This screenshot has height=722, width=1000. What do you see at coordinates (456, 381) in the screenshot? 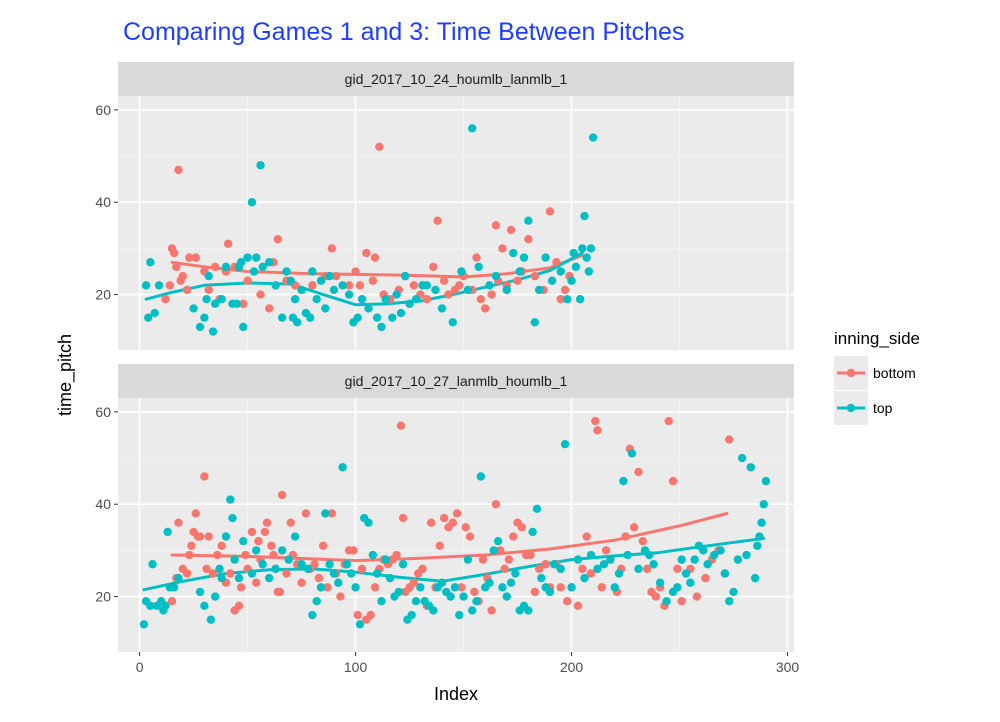
I see `strip-label: gid_2017_10_27_lanmlb_houmlb_1` at bounding box center [456, 381].